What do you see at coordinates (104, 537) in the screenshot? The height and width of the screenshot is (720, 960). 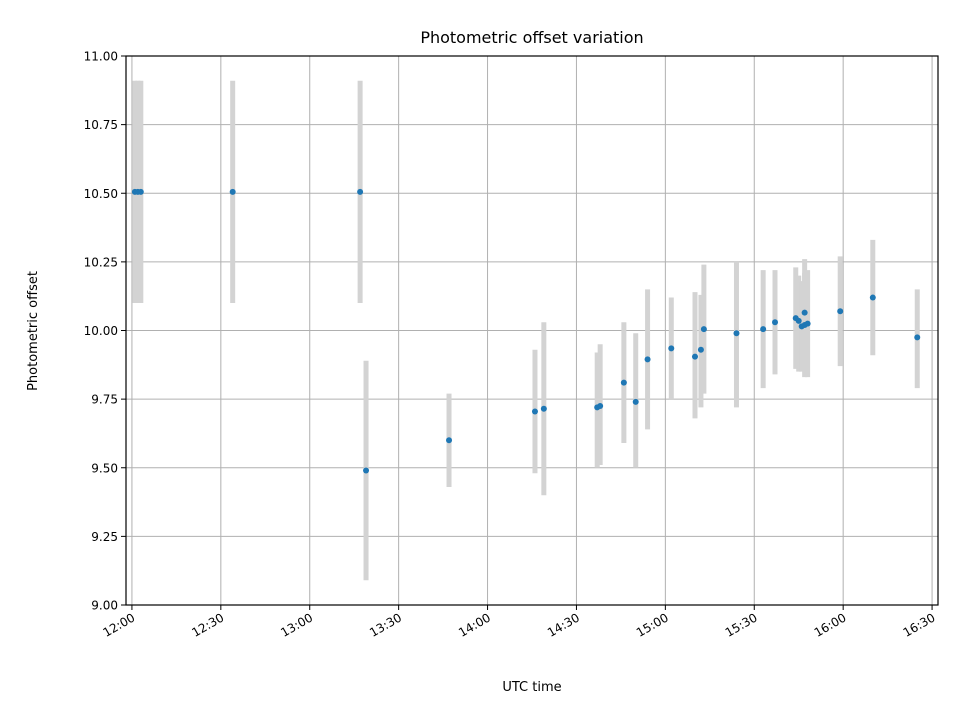 I see `y-tick-label: 9.25` at bounding box center [104, 537].